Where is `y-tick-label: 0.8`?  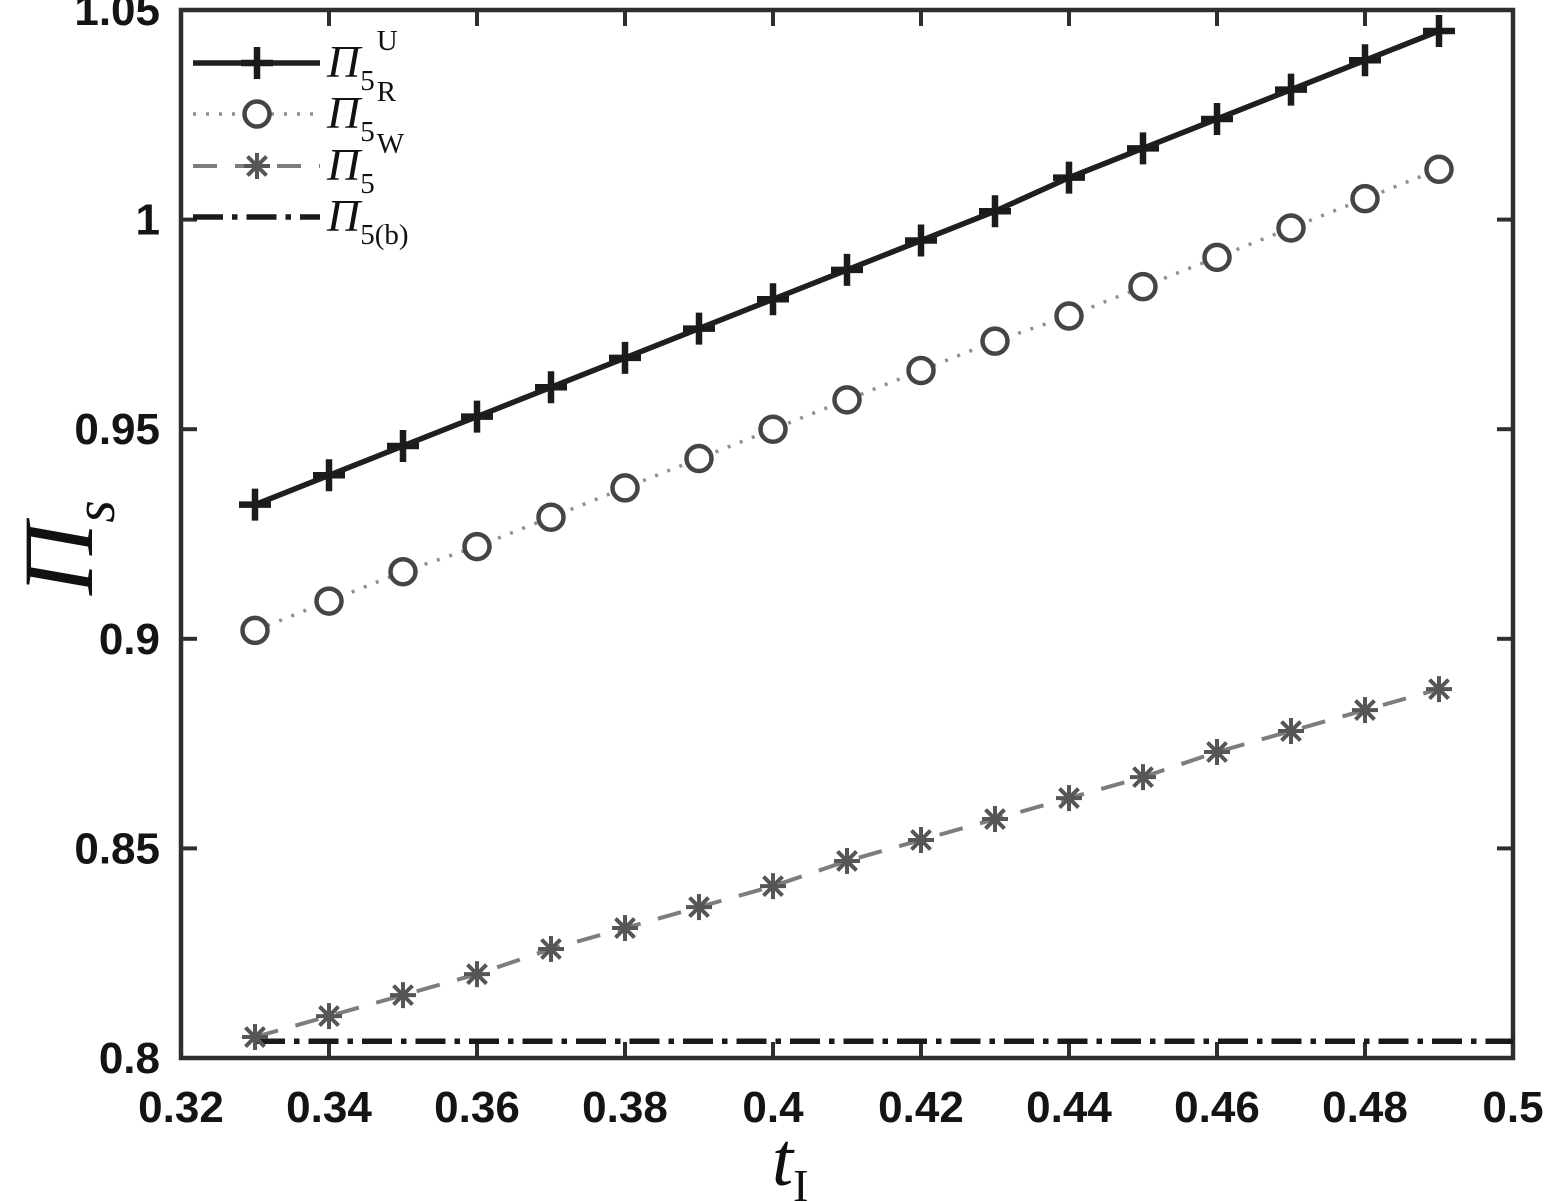 y-tick-label: 0.8 is located at coordinates (129, 1058).